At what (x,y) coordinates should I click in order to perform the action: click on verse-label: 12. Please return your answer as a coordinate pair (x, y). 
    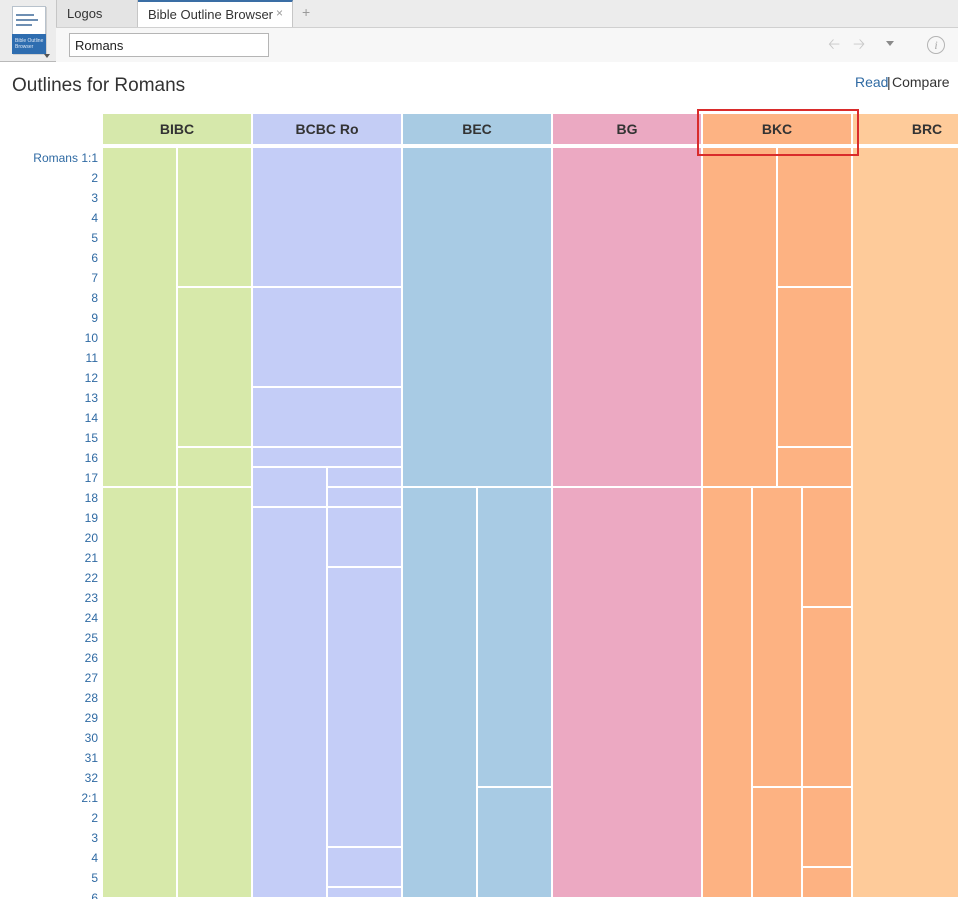
    Looking at the image, I should click on (91, 378).